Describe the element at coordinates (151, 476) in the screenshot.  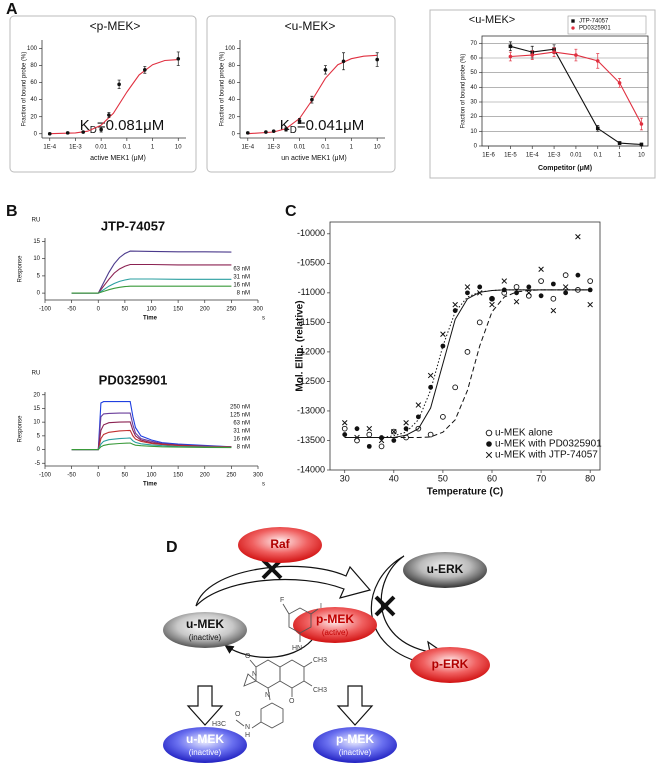
I see `x-tick-label: 100` at that location.